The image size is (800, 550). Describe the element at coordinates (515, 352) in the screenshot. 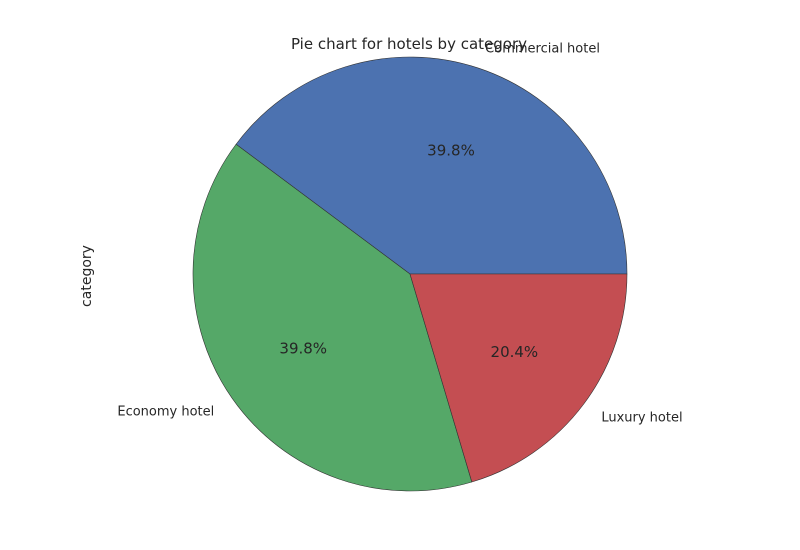

I see `slice-percent-luxury-hotel: 20.4%` at that location.